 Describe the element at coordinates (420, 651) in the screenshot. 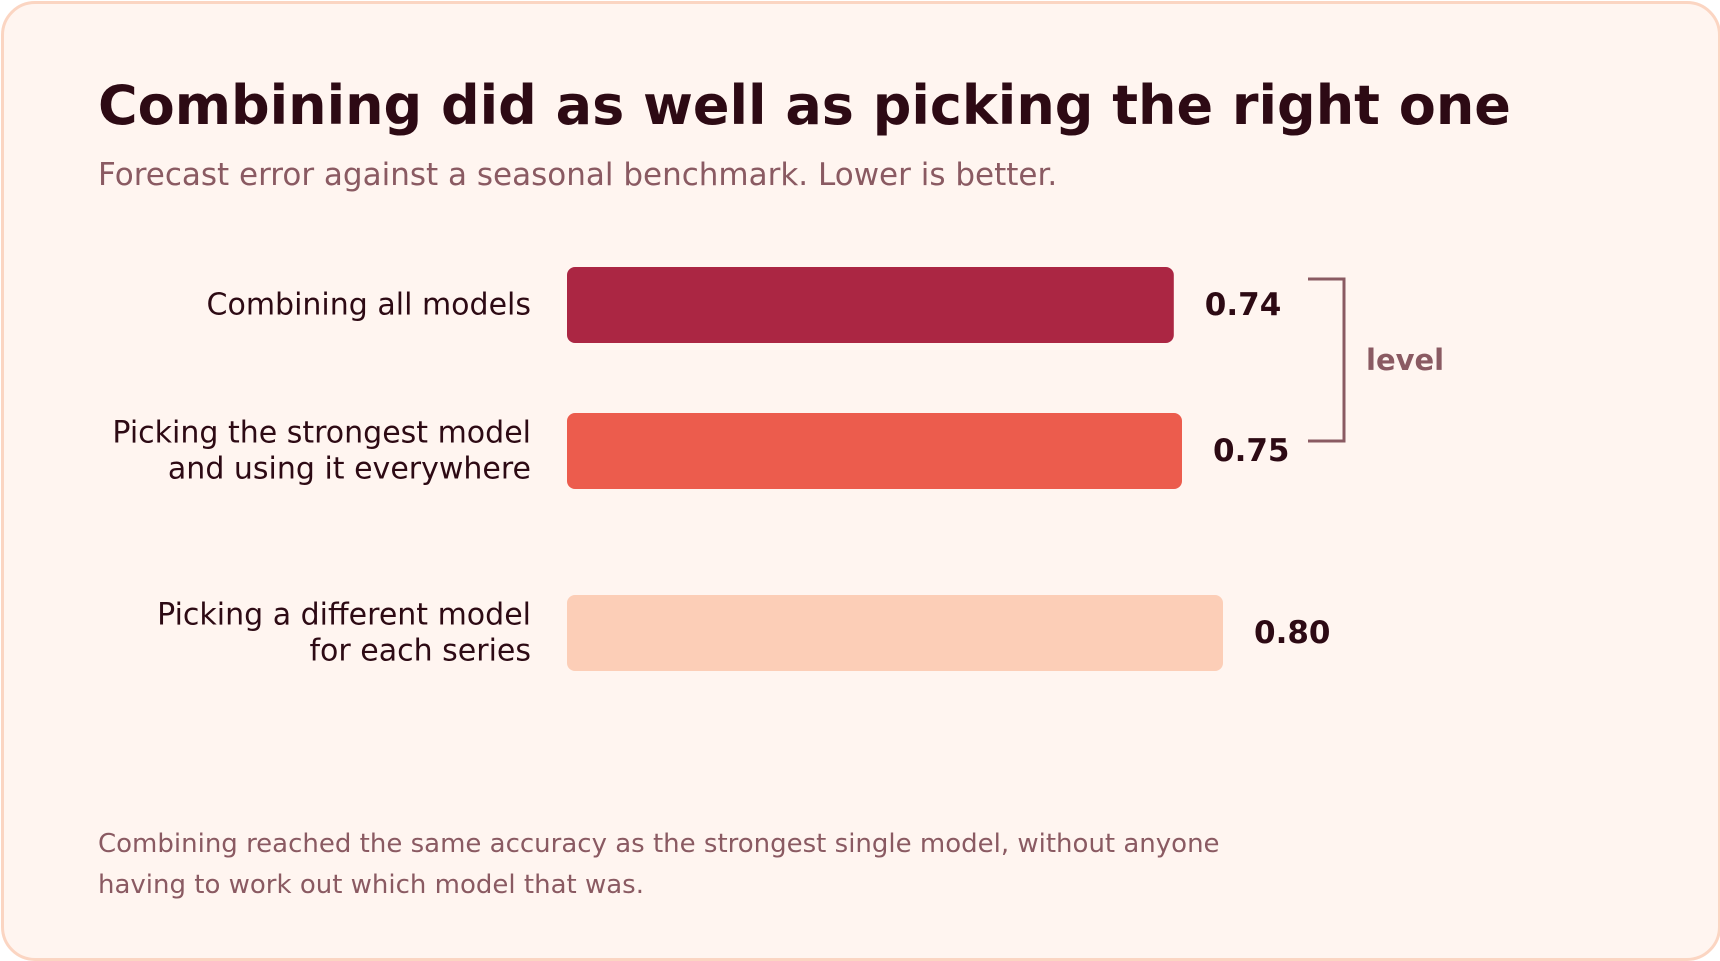

I see `category-label-3-line-2: for each series` at that location.